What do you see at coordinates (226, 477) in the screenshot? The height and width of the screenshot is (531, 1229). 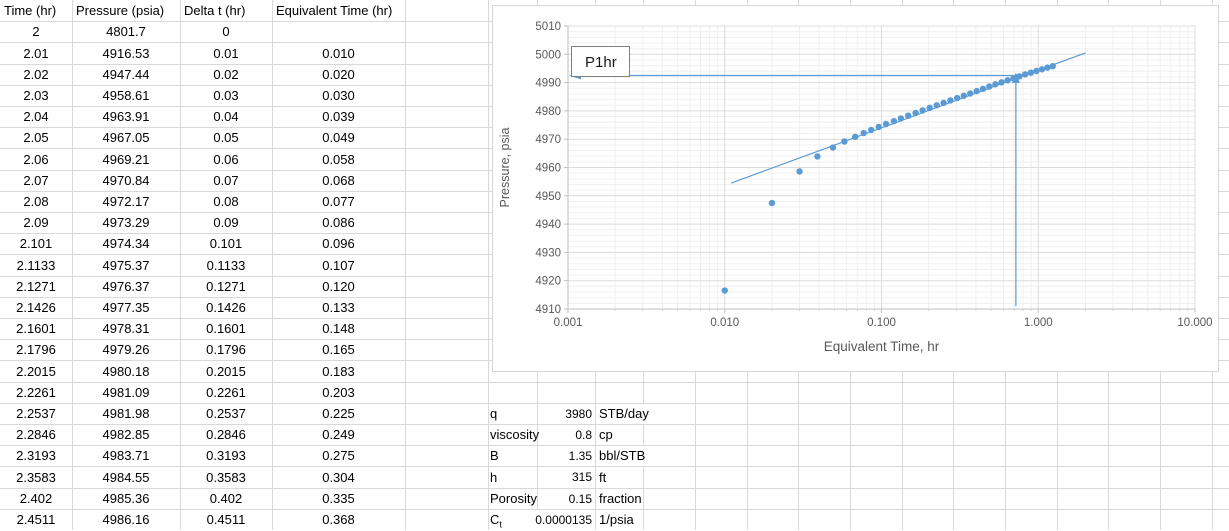 I see `table-cell: 0.3583` at bounding box center [226, 477].